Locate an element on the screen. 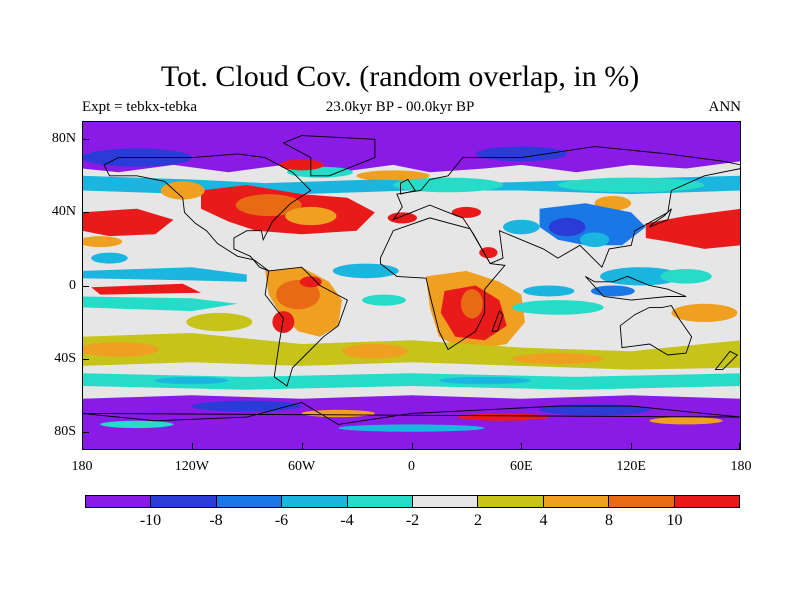 This screenshot has height=600, width=800. coral-sea-orange is located at coordinates (704, 313).